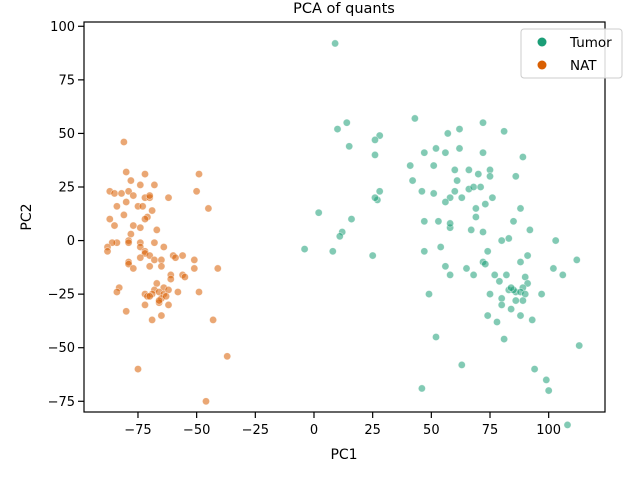 The height and width of the screenshot is (480, 640). Describe the element at coordinates (66, 188) in the screenshot. I see `y-tick-label: 25` at that location.